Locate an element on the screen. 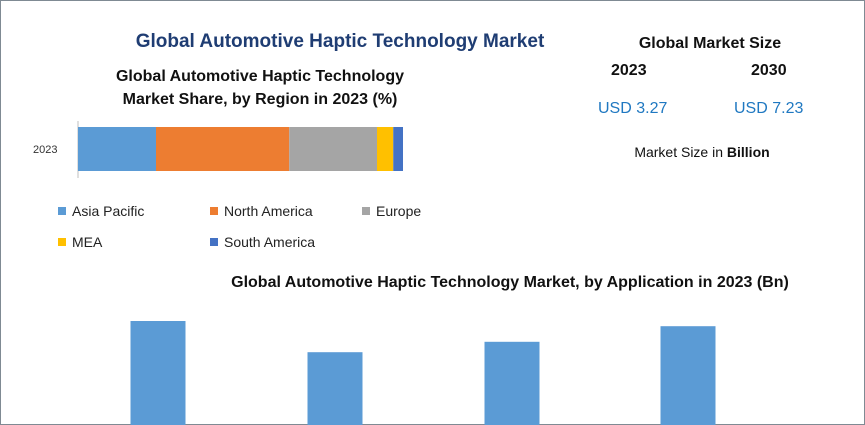 The height and width of the screenshot is (425, 865). market-size-year-2030: 2030 is located at coordinates (769, 70).